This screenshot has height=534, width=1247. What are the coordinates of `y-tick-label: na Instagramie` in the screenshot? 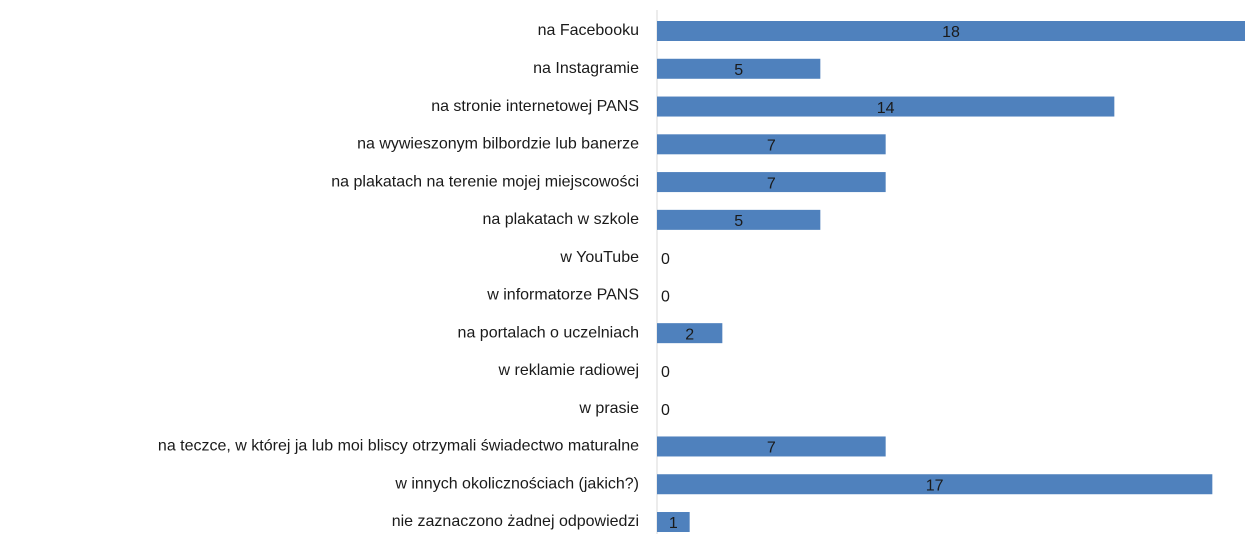 It's located at (586, 68).